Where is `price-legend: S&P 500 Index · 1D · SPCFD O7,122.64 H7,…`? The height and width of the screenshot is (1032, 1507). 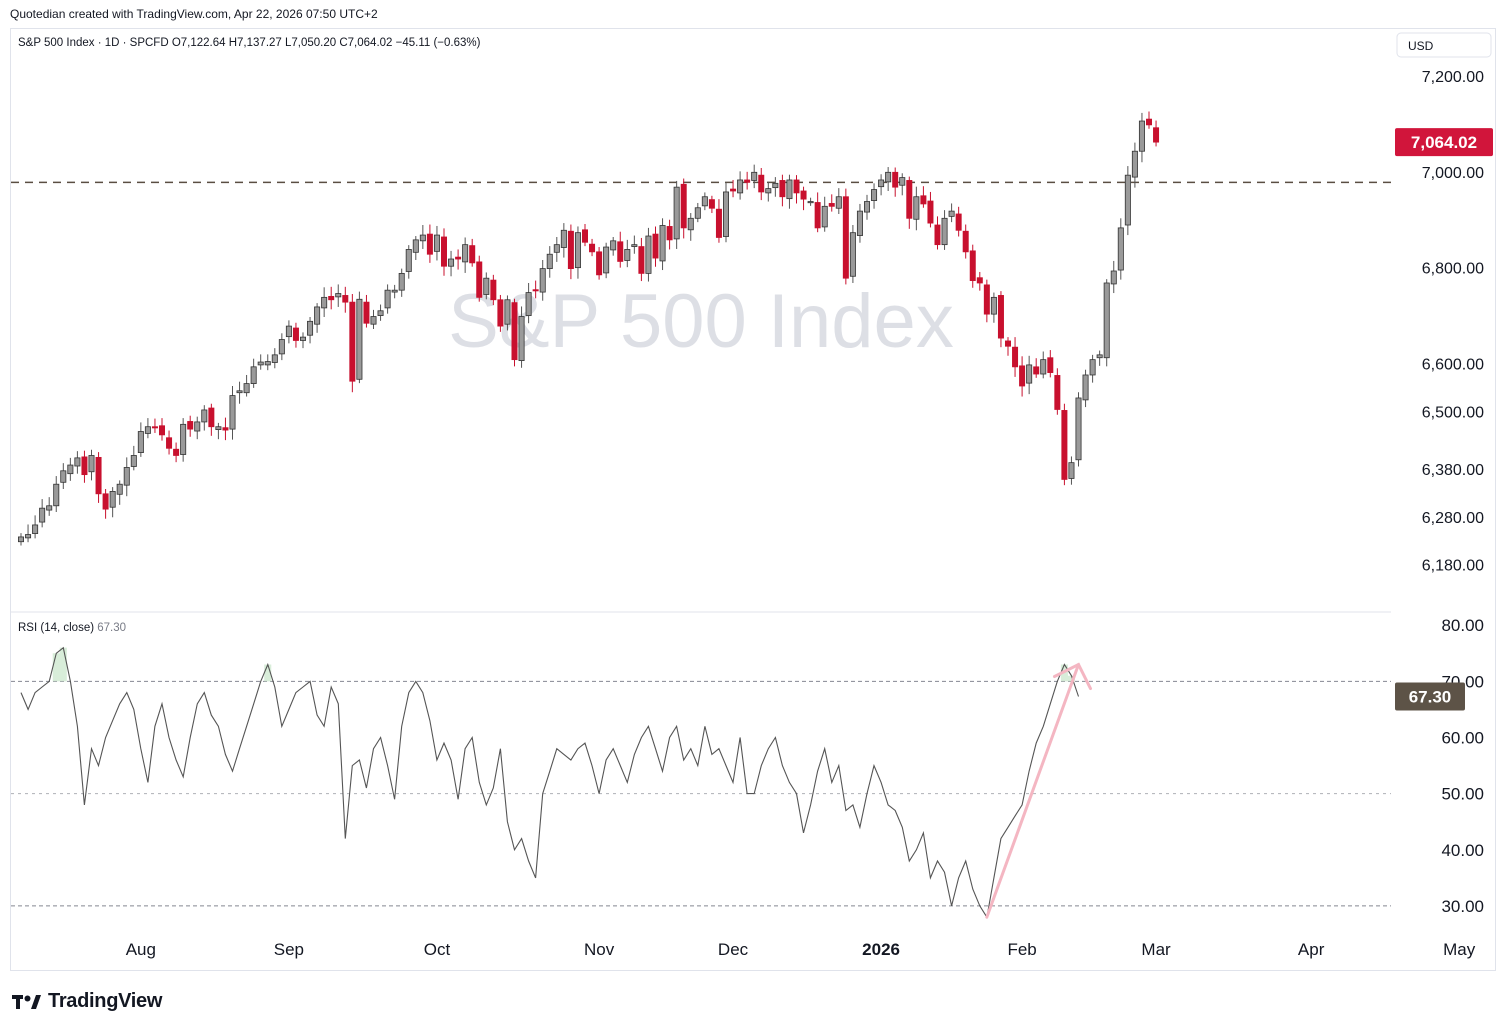
price-legend: S&P 500 Index · 1D · SPCFD O7,122.64 H7,… is located at coordinates (249, 43).